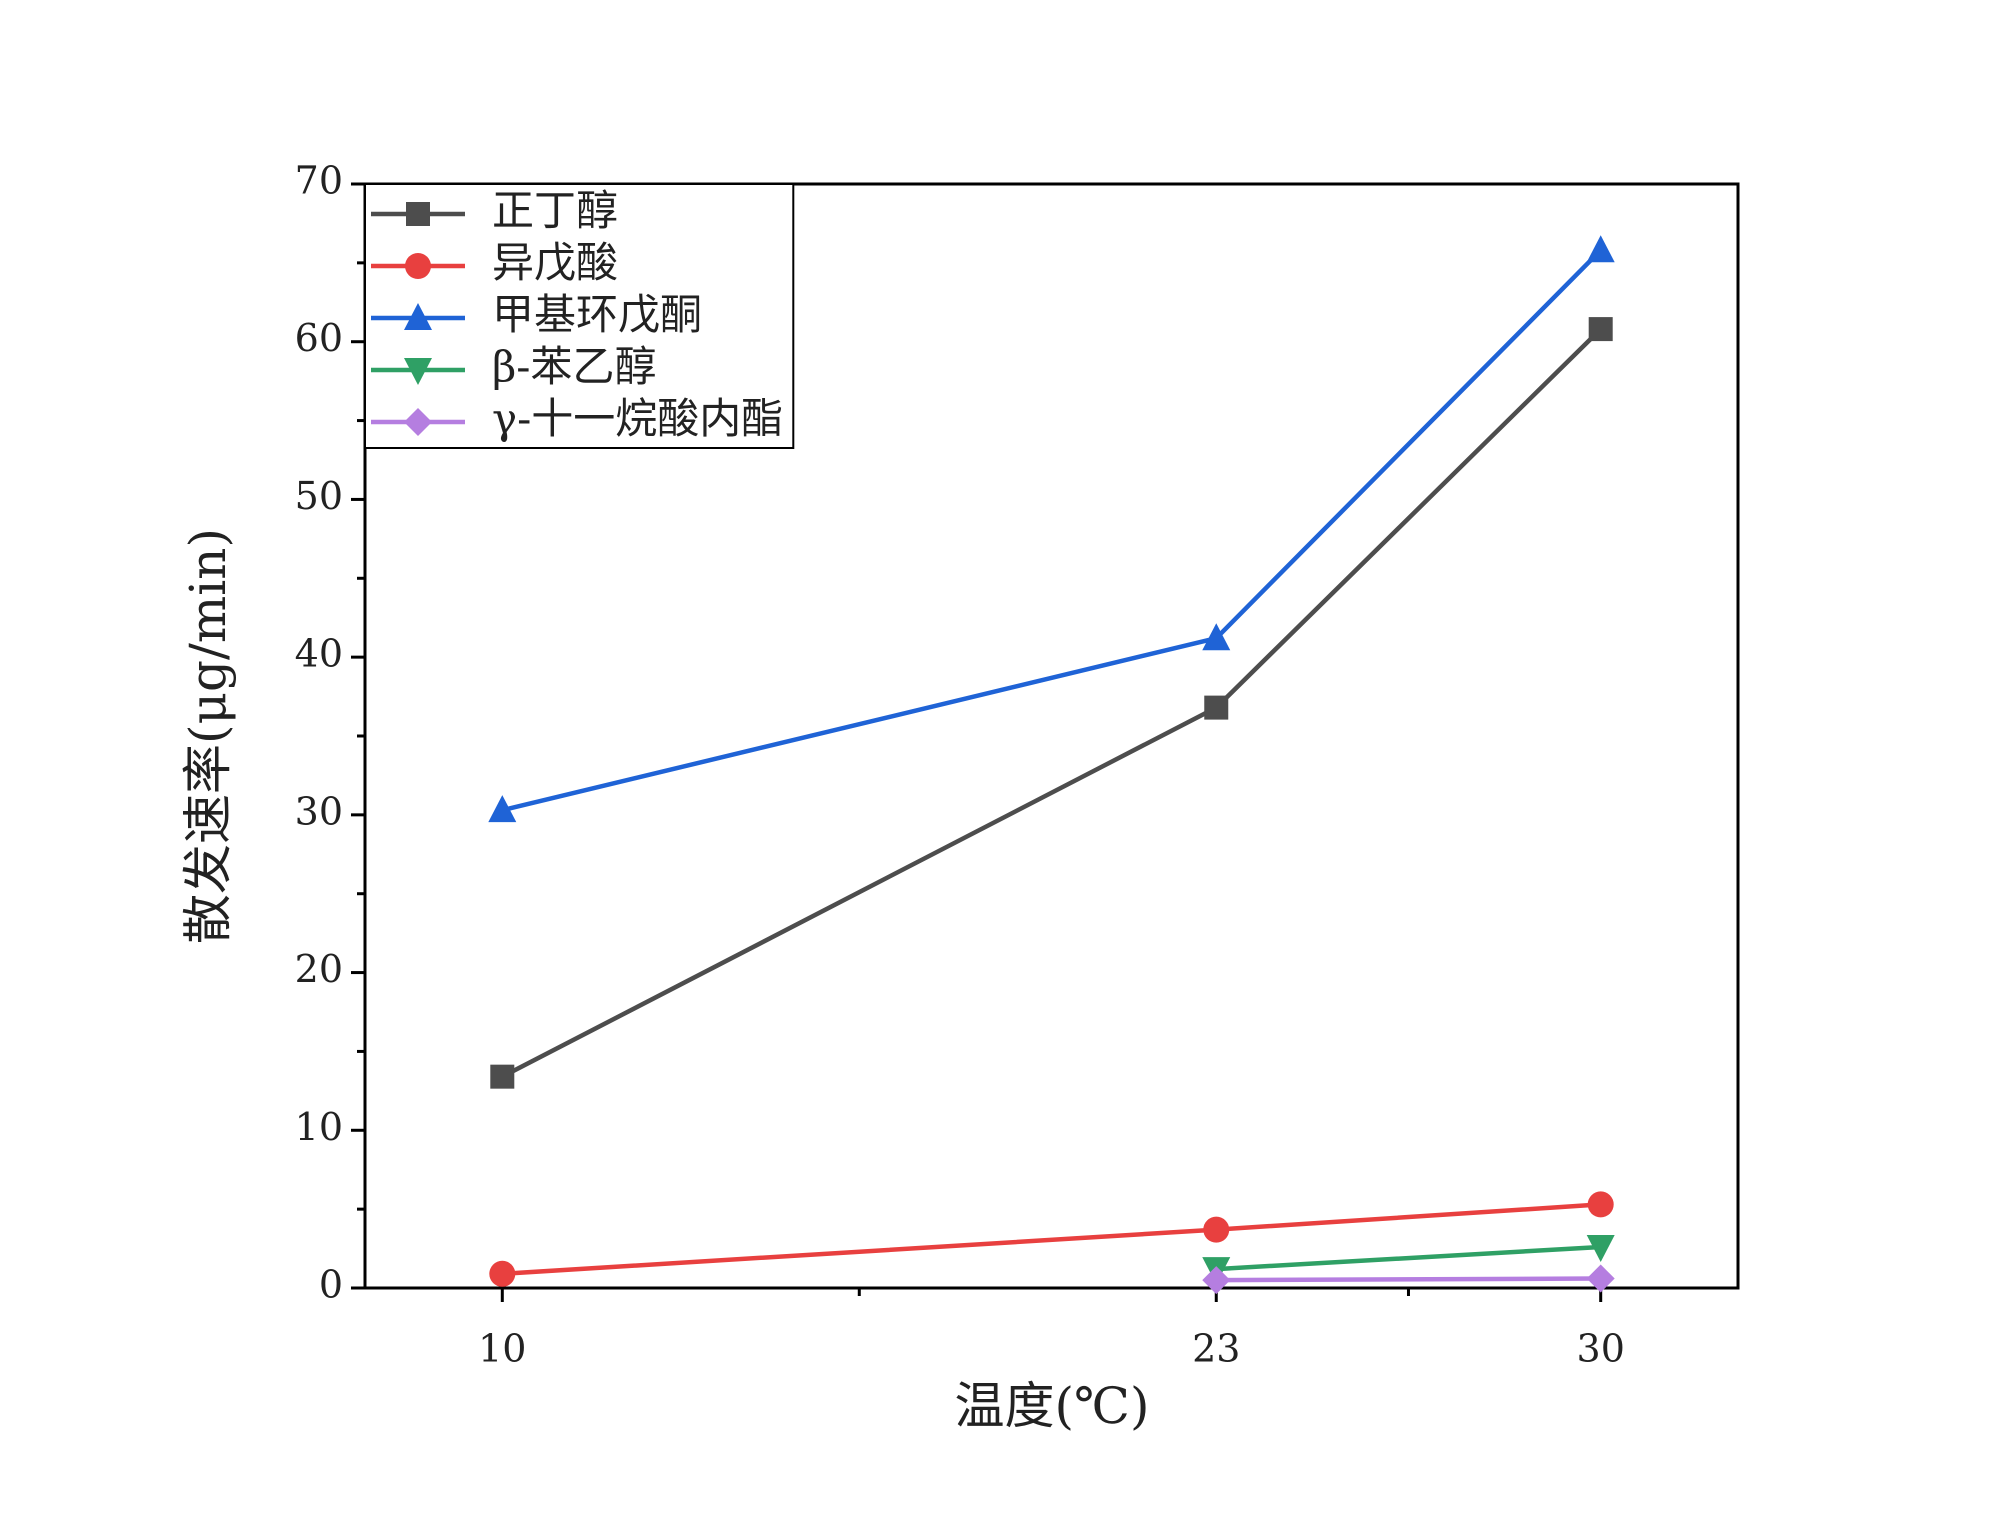 The height and width of the screenshot is (1531, 2000). I want to click on y-axis-title: 散发速率(μg/min), so click(208, 736).